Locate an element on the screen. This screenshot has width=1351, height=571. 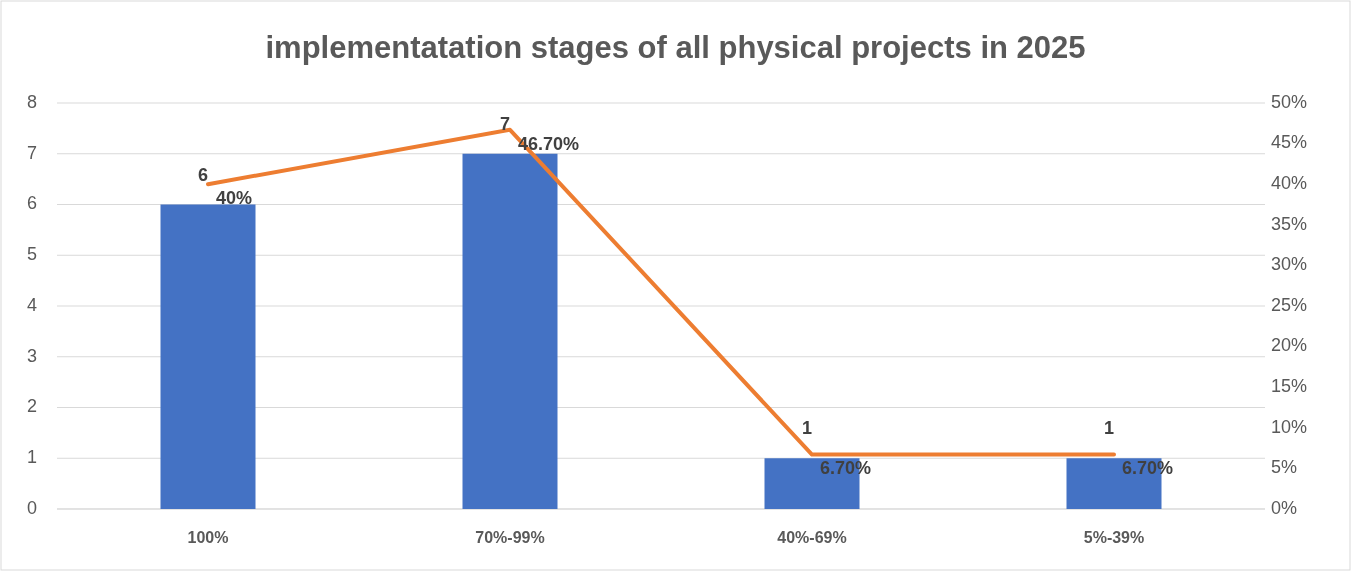
y2-tick-label: 15% is located at coordinates (1289, 385).